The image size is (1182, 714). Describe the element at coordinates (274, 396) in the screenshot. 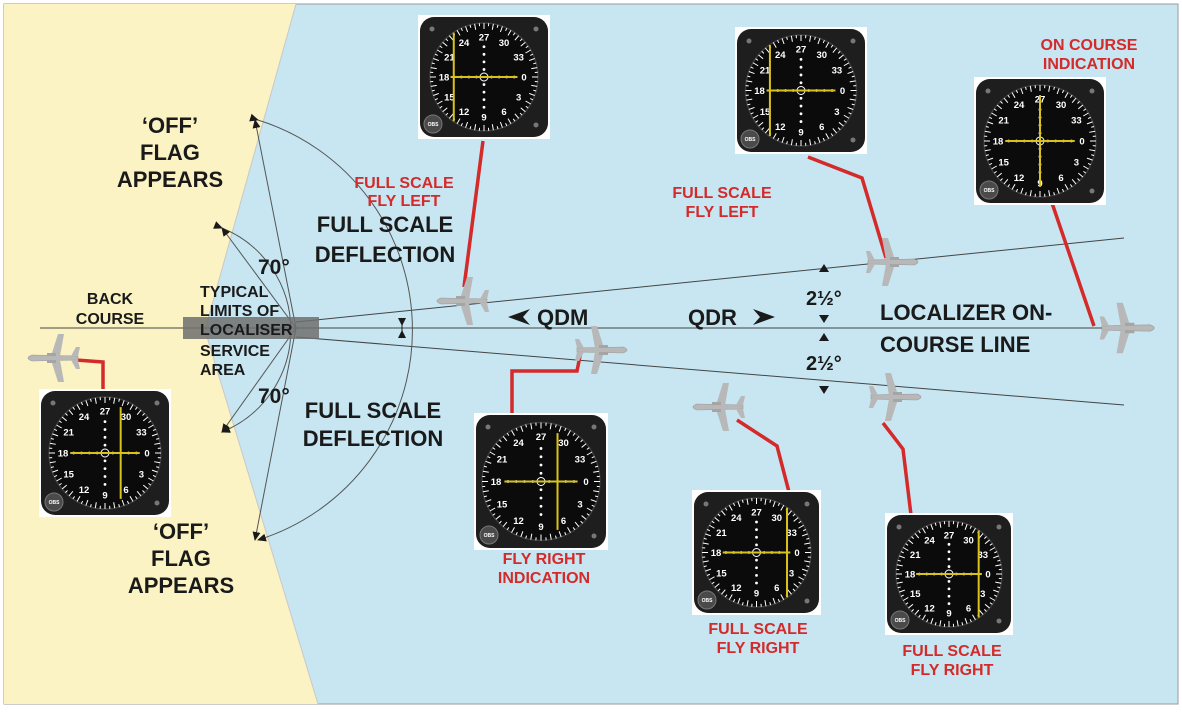

I see `angle-70-bottom: 70°` at that location.